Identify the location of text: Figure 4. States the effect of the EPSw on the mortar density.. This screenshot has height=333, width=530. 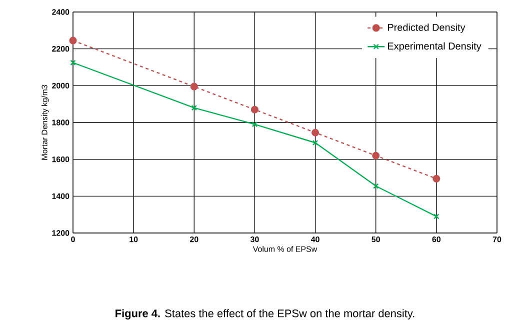
(265, 314).